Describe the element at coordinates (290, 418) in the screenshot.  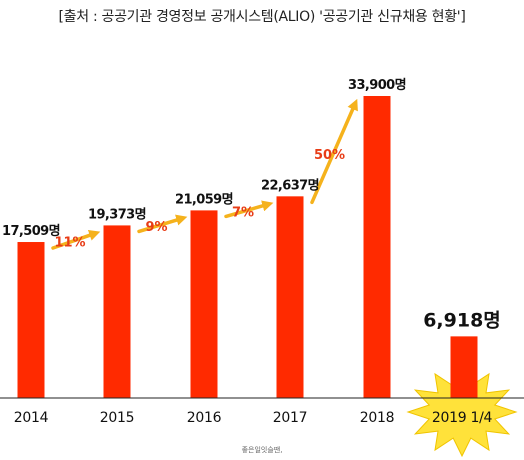
I see `category-label: 2017` at that location.